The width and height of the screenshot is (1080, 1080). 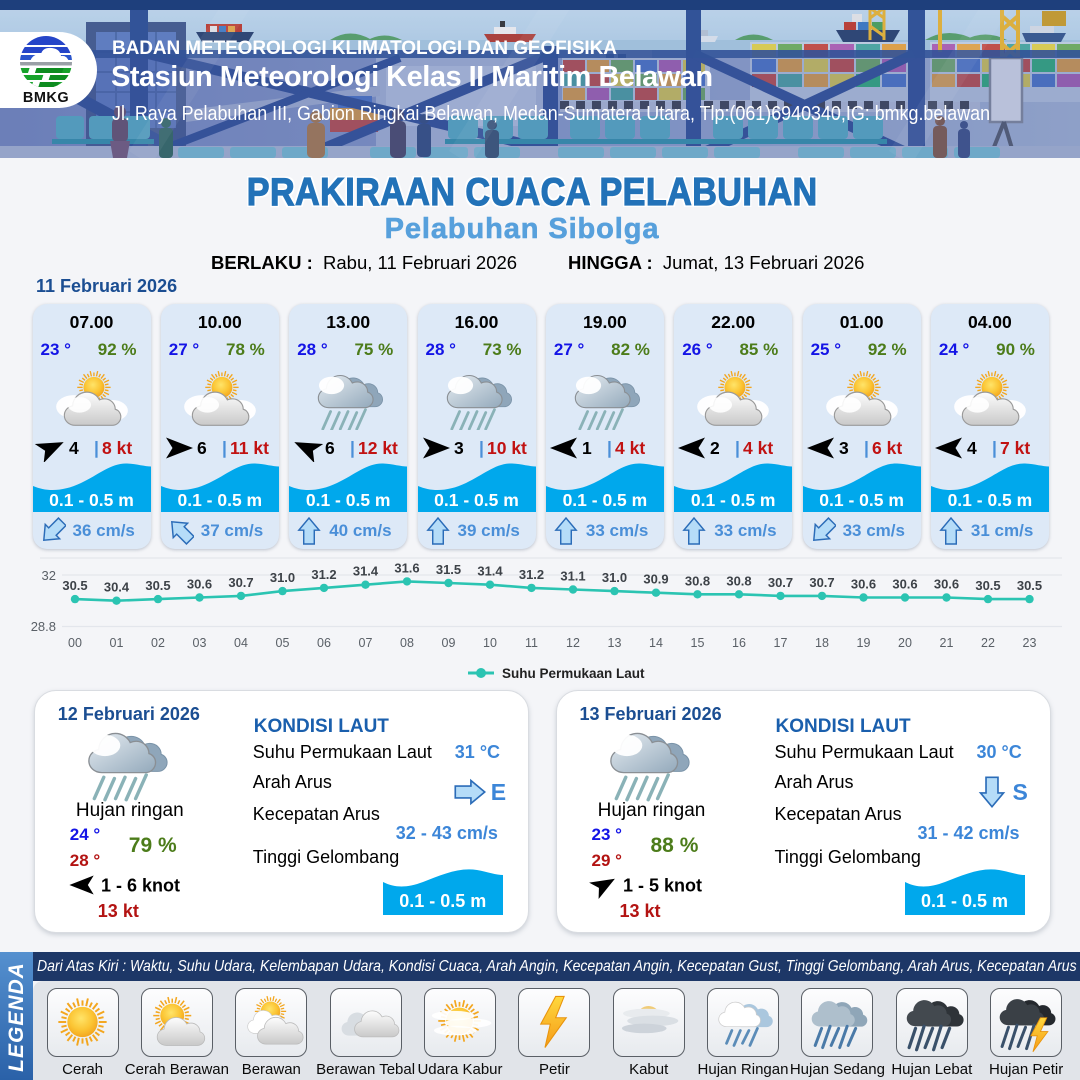 What do you see at coordinates (117, 643) in the screenshot?
I see `svg-text: 01` at bounding box center [117, 643].